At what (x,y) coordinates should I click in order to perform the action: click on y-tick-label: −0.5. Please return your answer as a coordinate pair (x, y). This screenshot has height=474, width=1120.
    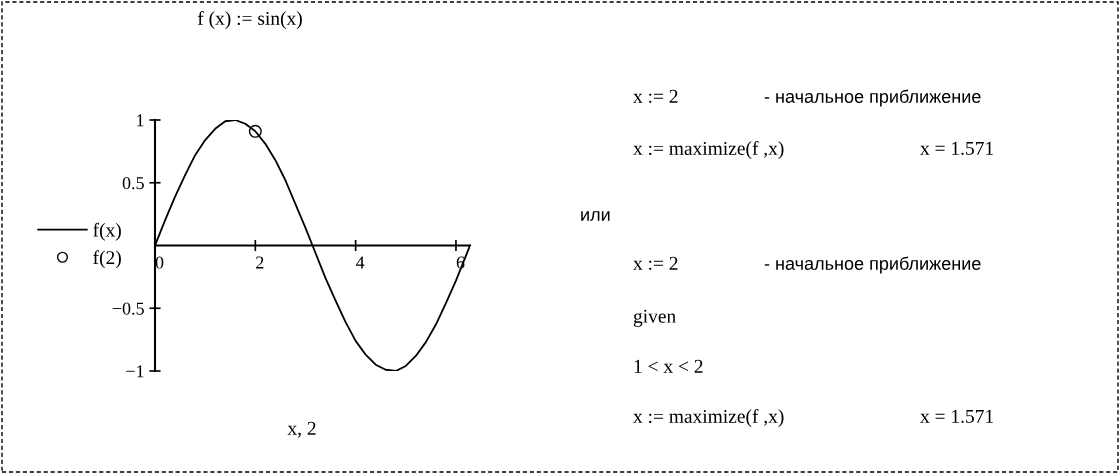
    Looking at the image, I should click on (128, 308).